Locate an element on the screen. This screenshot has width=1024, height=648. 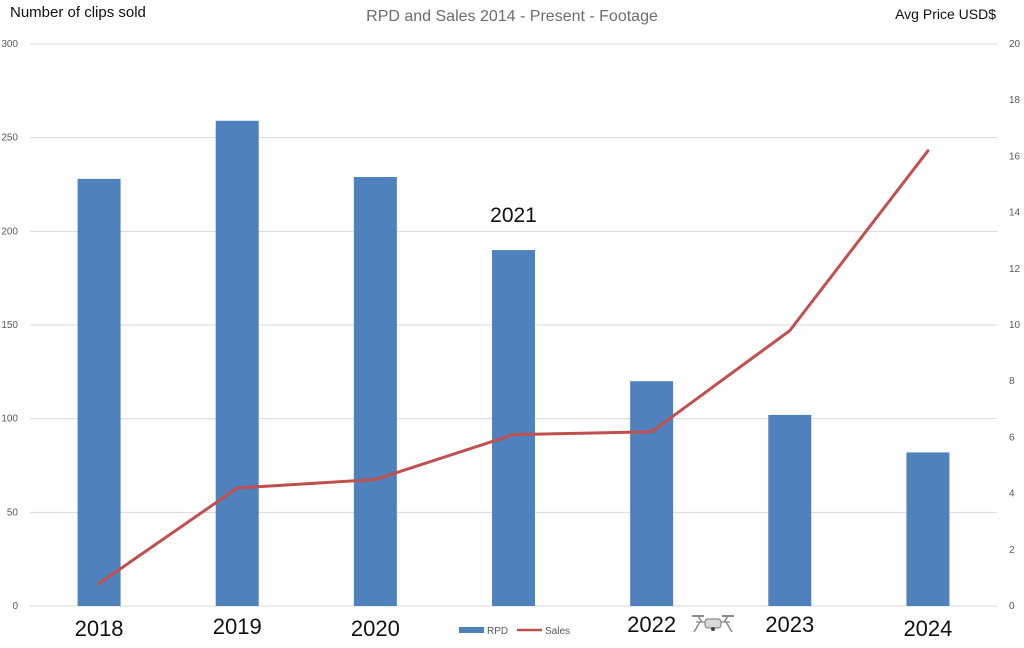
category-label: 2024 is located at coordinates (927, 628).